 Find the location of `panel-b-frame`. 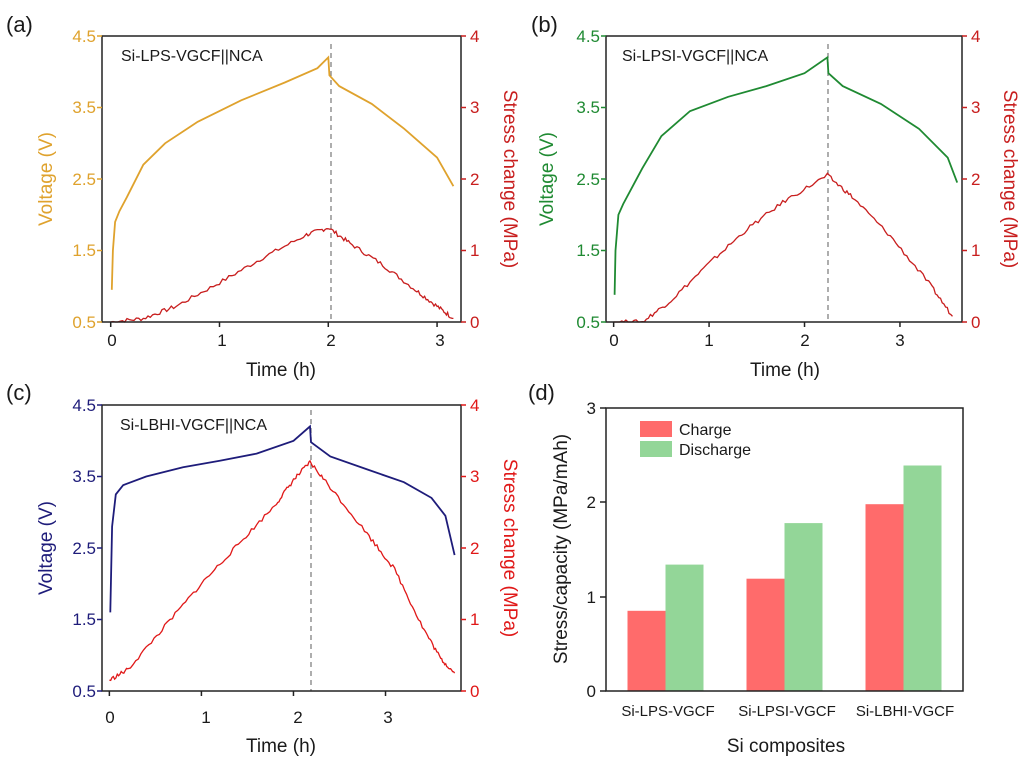

panel-b-frame is located at coordinates (784, 179).